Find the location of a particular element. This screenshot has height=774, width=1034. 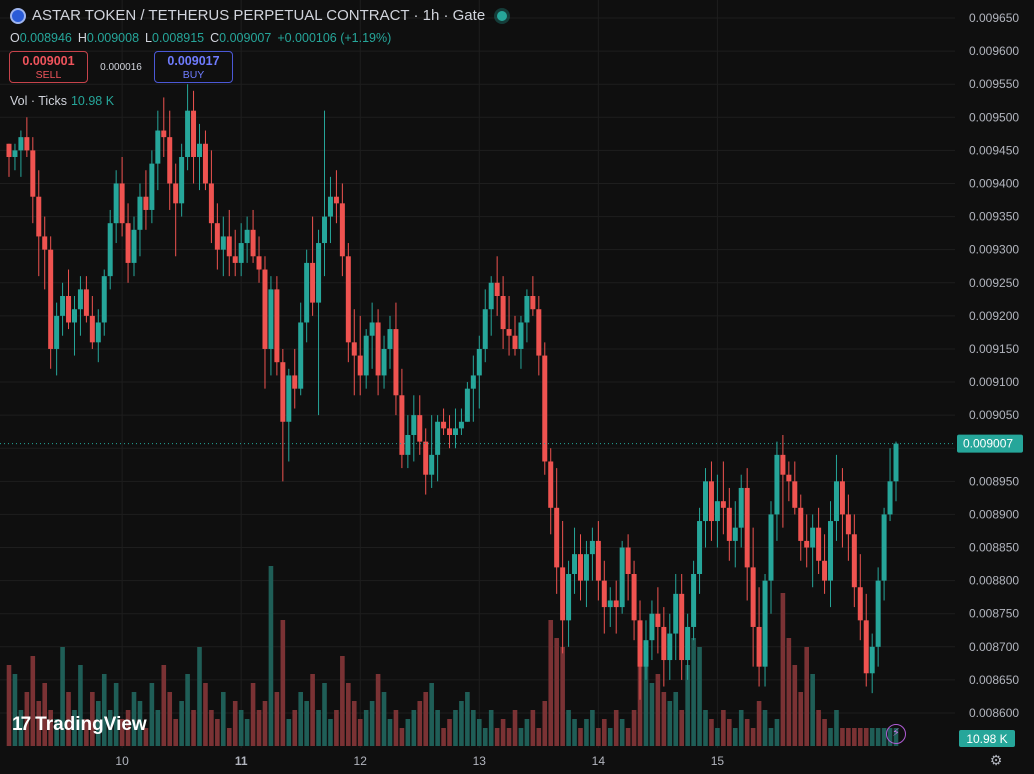

price-tick-label: 0.009500 is located at coordinates (994, 117).